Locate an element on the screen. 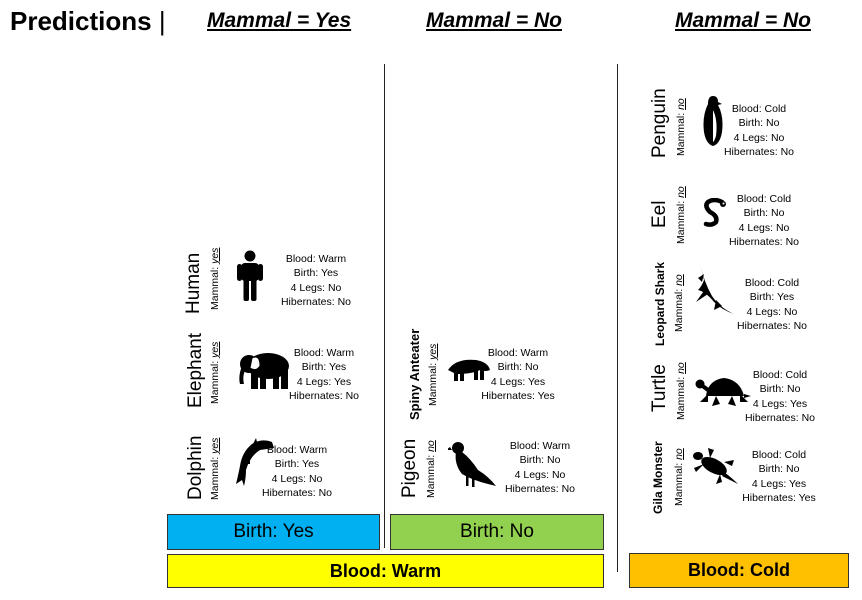 The image size is (862, 600). column-header-mammal-no-cold: Mammal = No is located at coordinates (743, 20).